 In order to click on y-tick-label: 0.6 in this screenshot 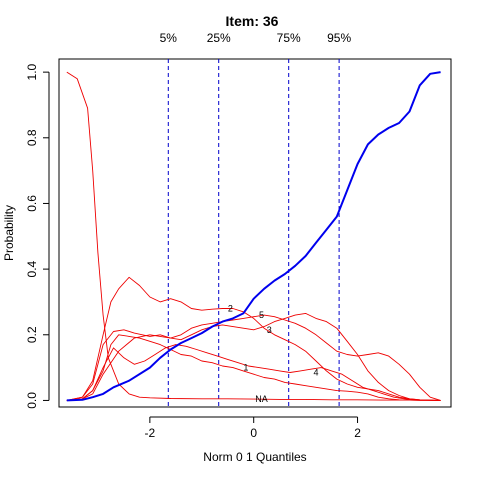, I will do `click(32, 203)`.